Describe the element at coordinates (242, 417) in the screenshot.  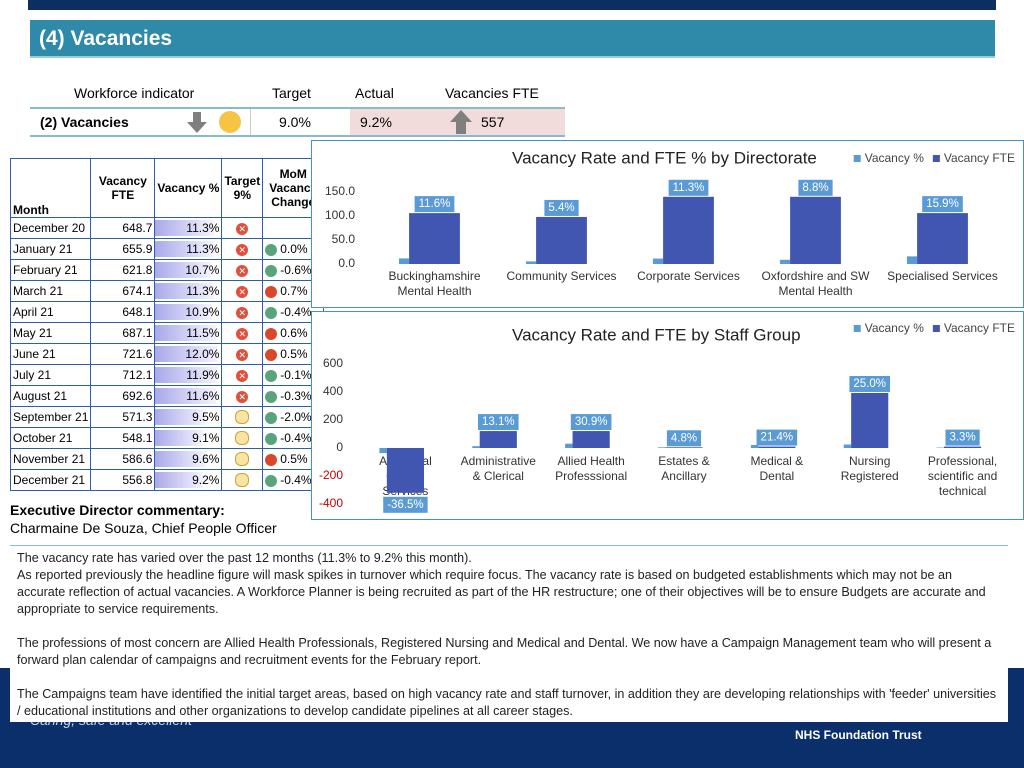
I see `status-cell` at that location.